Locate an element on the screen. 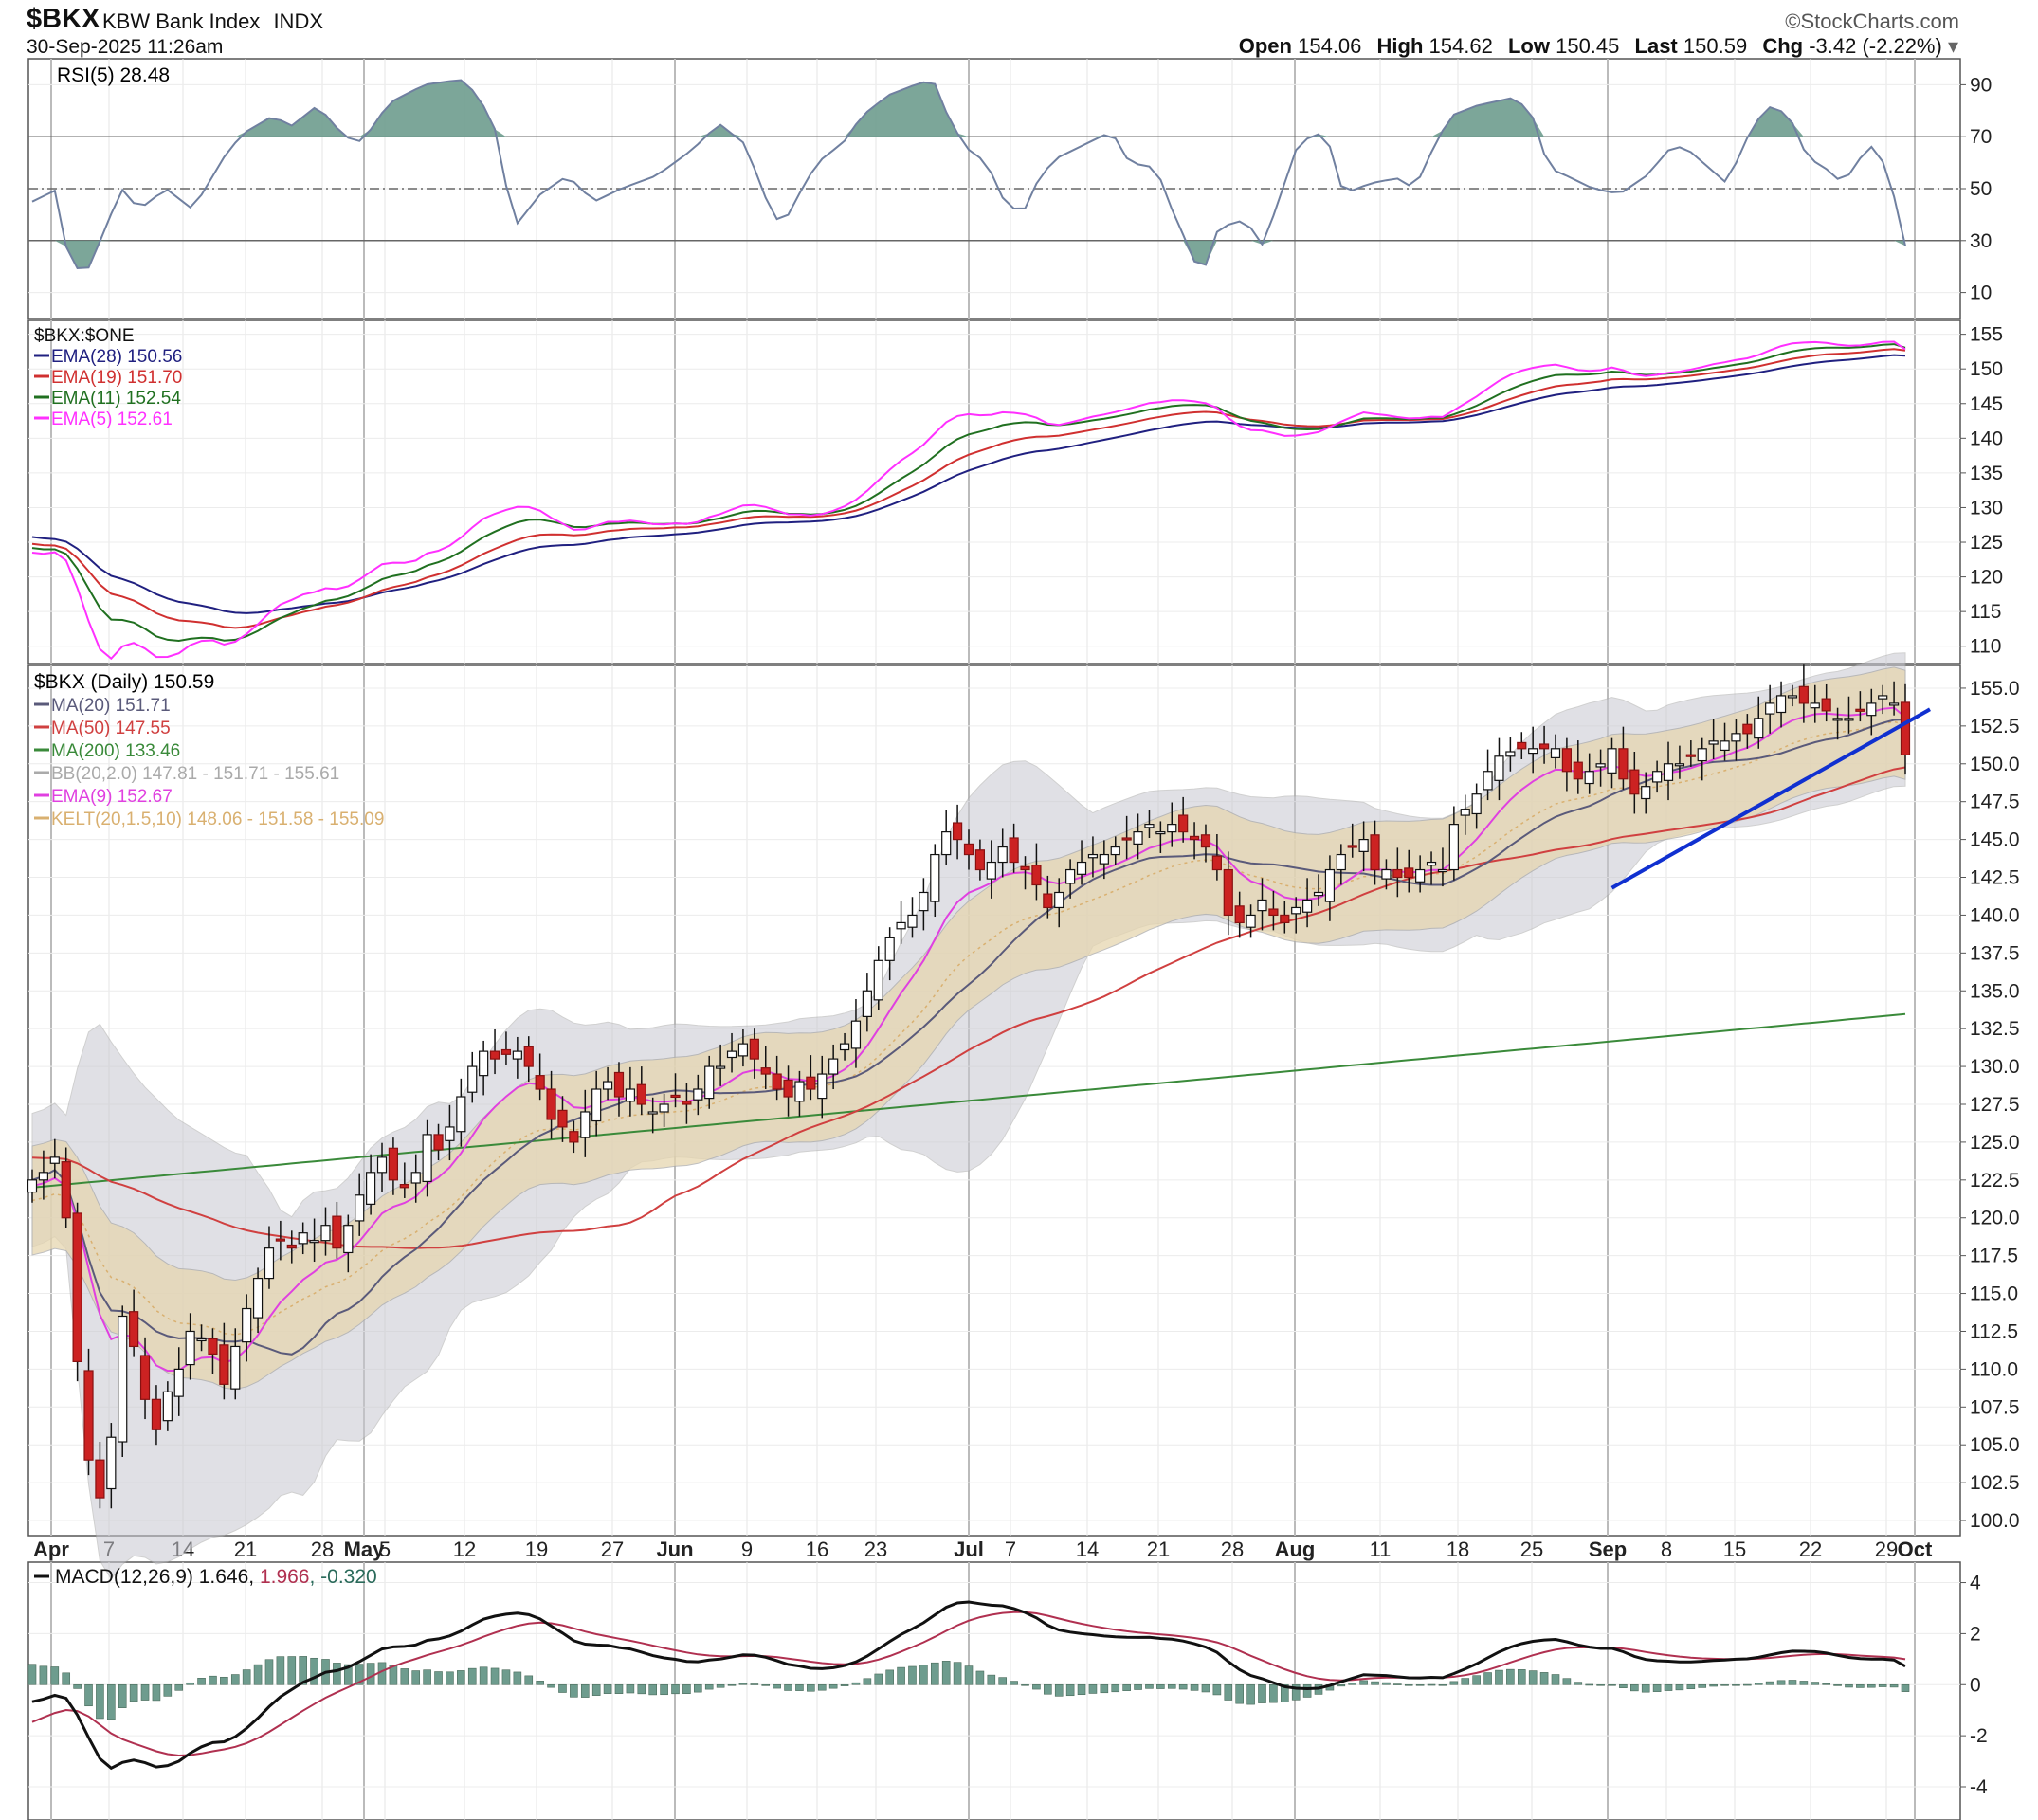 The height and width of the screenshot is (1820, 2038). source-label: ©StockCharts.com is located at coordinates (1872, 21).